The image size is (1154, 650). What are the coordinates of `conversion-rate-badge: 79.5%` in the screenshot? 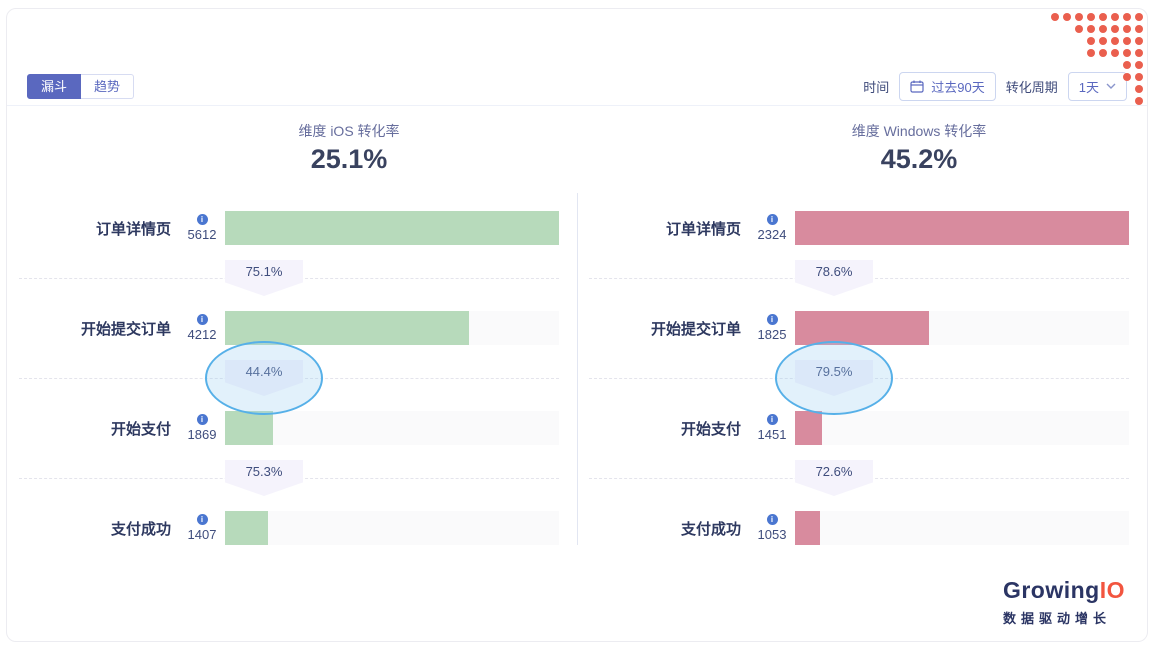 It's located at (834, 378).